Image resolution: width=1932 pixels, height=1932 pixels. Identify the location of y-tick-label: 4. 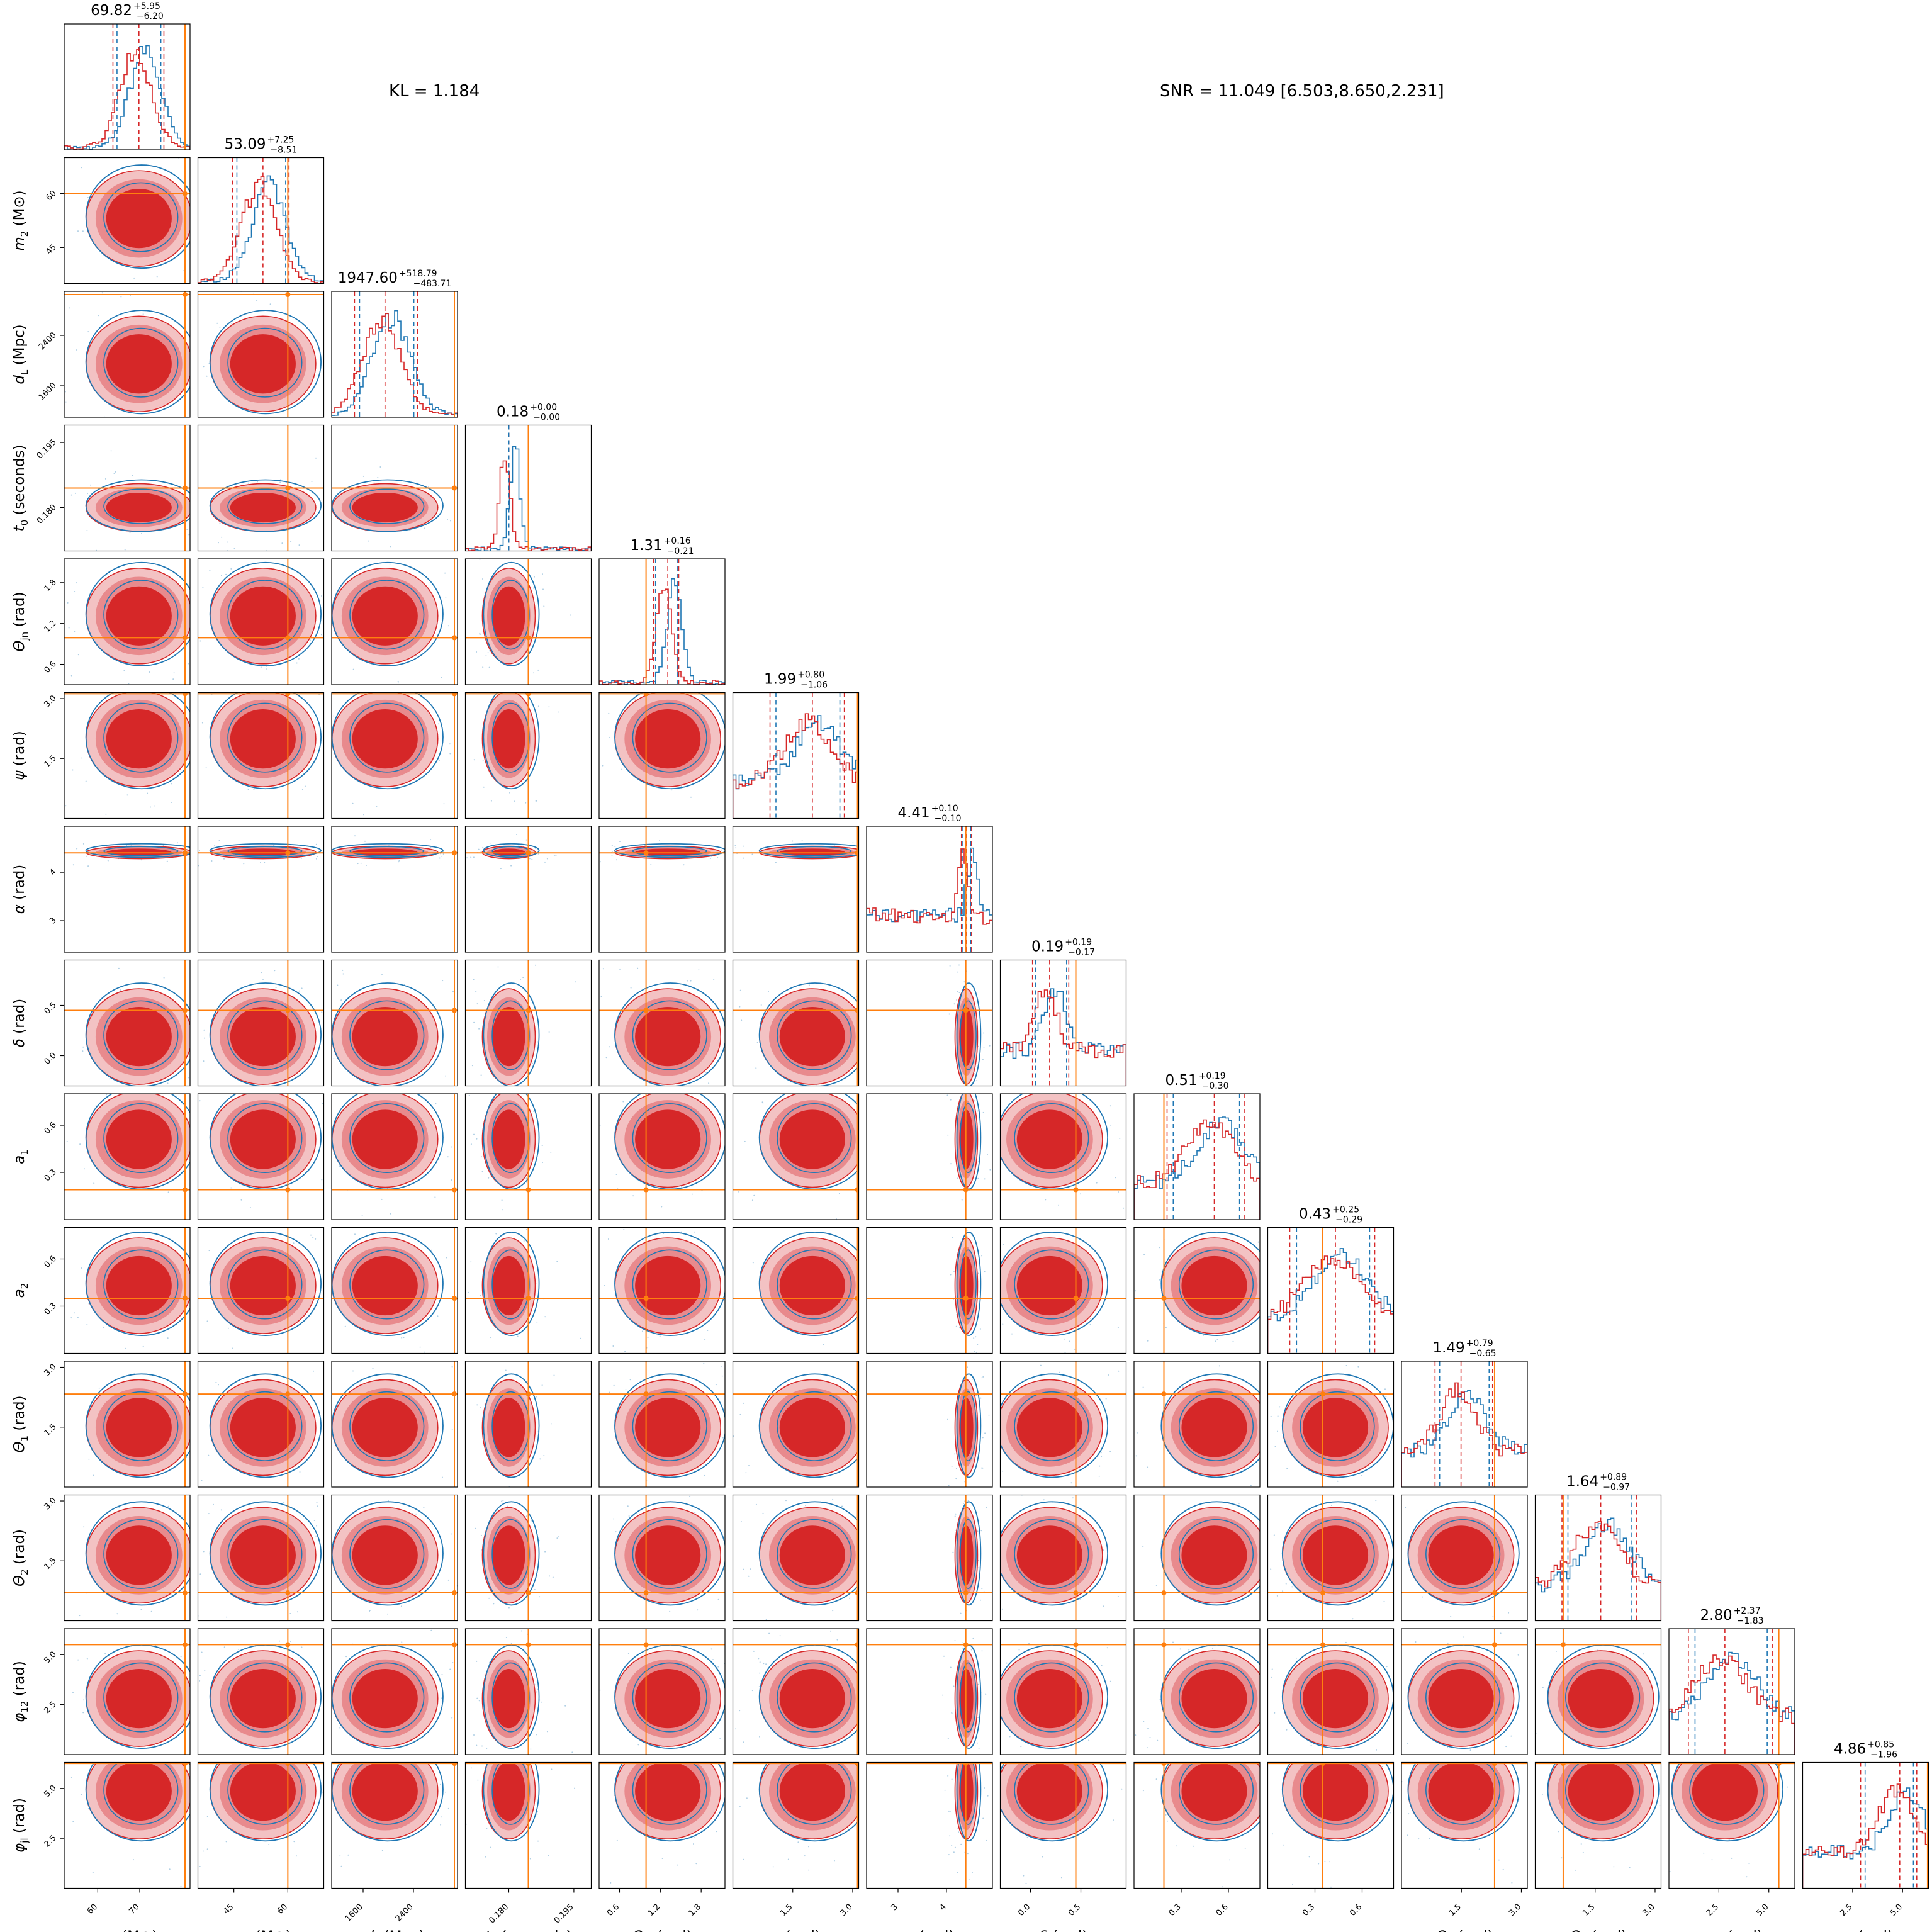
(53, 872).